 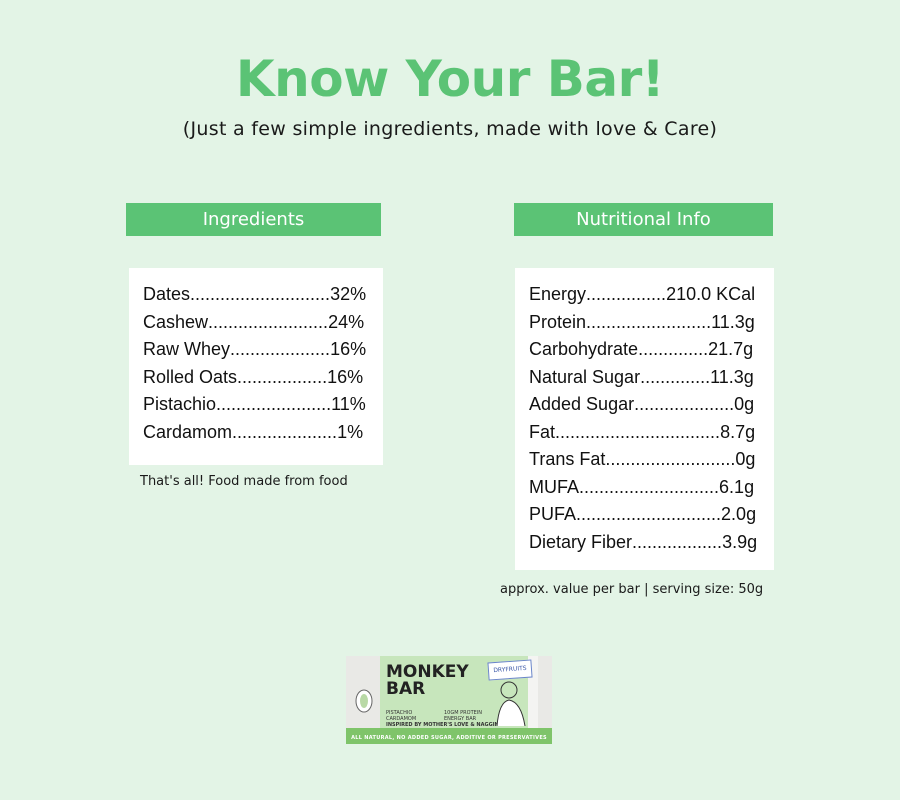 What do you see at coordinates (511, 703) in the screenshot?
I see `mother-illustration` at bounding box center [511, 703].